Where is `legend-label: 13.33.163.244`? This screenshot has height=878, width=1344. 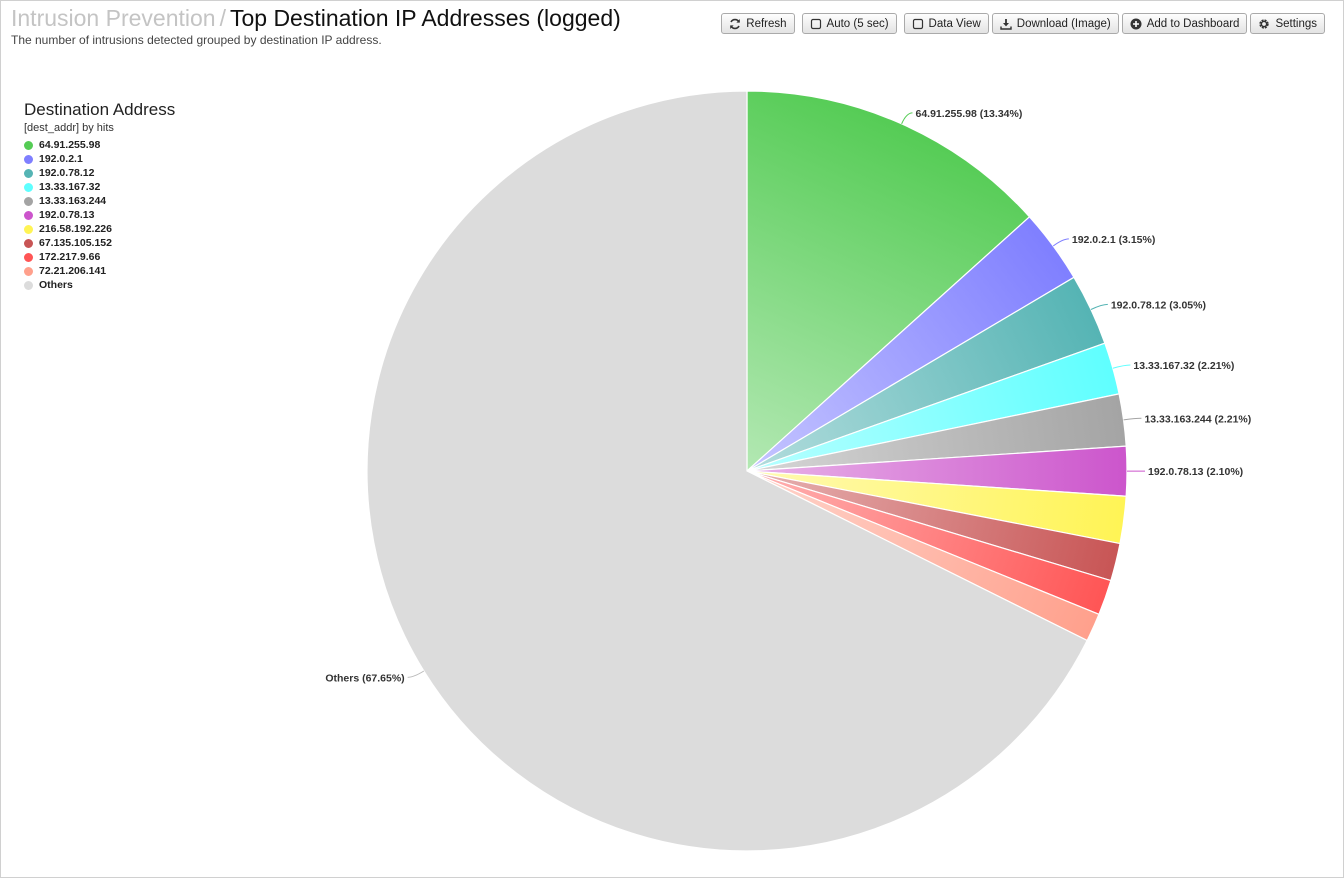
legend-label: 13.33.163.244 is located at coordinates (73, 201).